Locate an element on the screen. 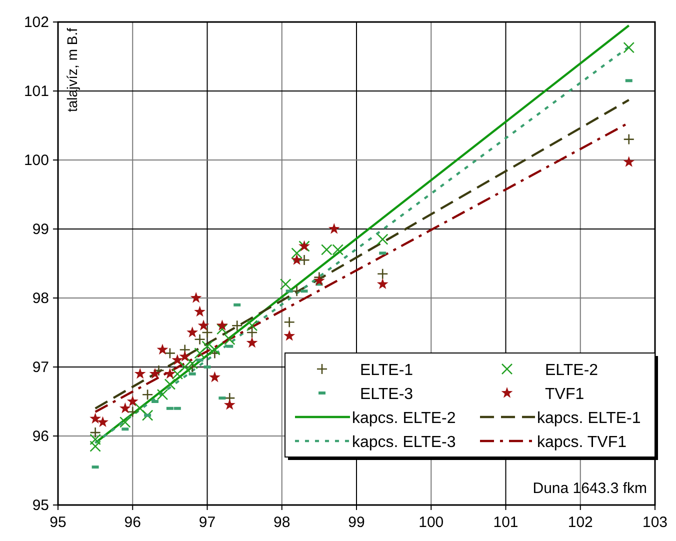 This screenshot has width=676, height=541. x-tick-label: 100 is located at coordinates (431, 522).